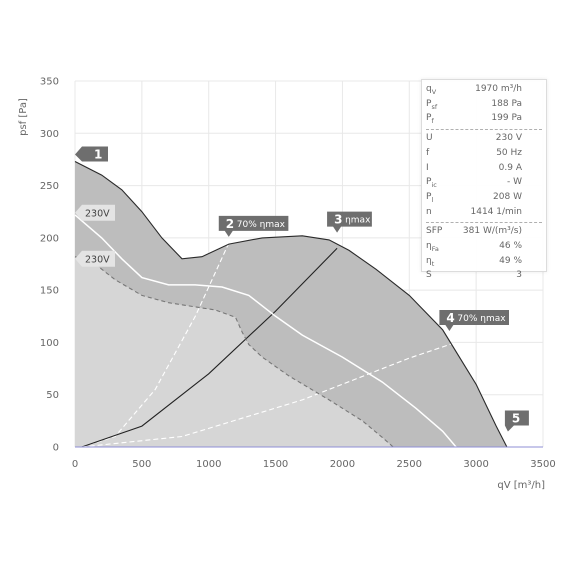 The width and height of the screenshot is (570, 570). Describe the element at coordinates (428, 152) in the screenshot. I see `info-symbol: f` at that location.